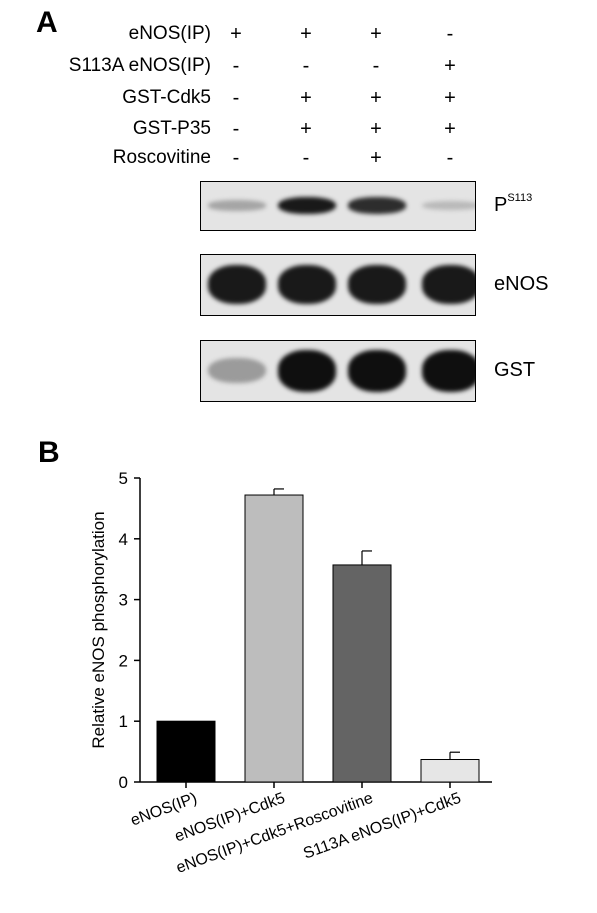 This screenshot has height=913, width=597. What do you see at coordinates (123, 782) in the screenshot?
I see `y-tick-label: 0` at bounding box center [123, 782].